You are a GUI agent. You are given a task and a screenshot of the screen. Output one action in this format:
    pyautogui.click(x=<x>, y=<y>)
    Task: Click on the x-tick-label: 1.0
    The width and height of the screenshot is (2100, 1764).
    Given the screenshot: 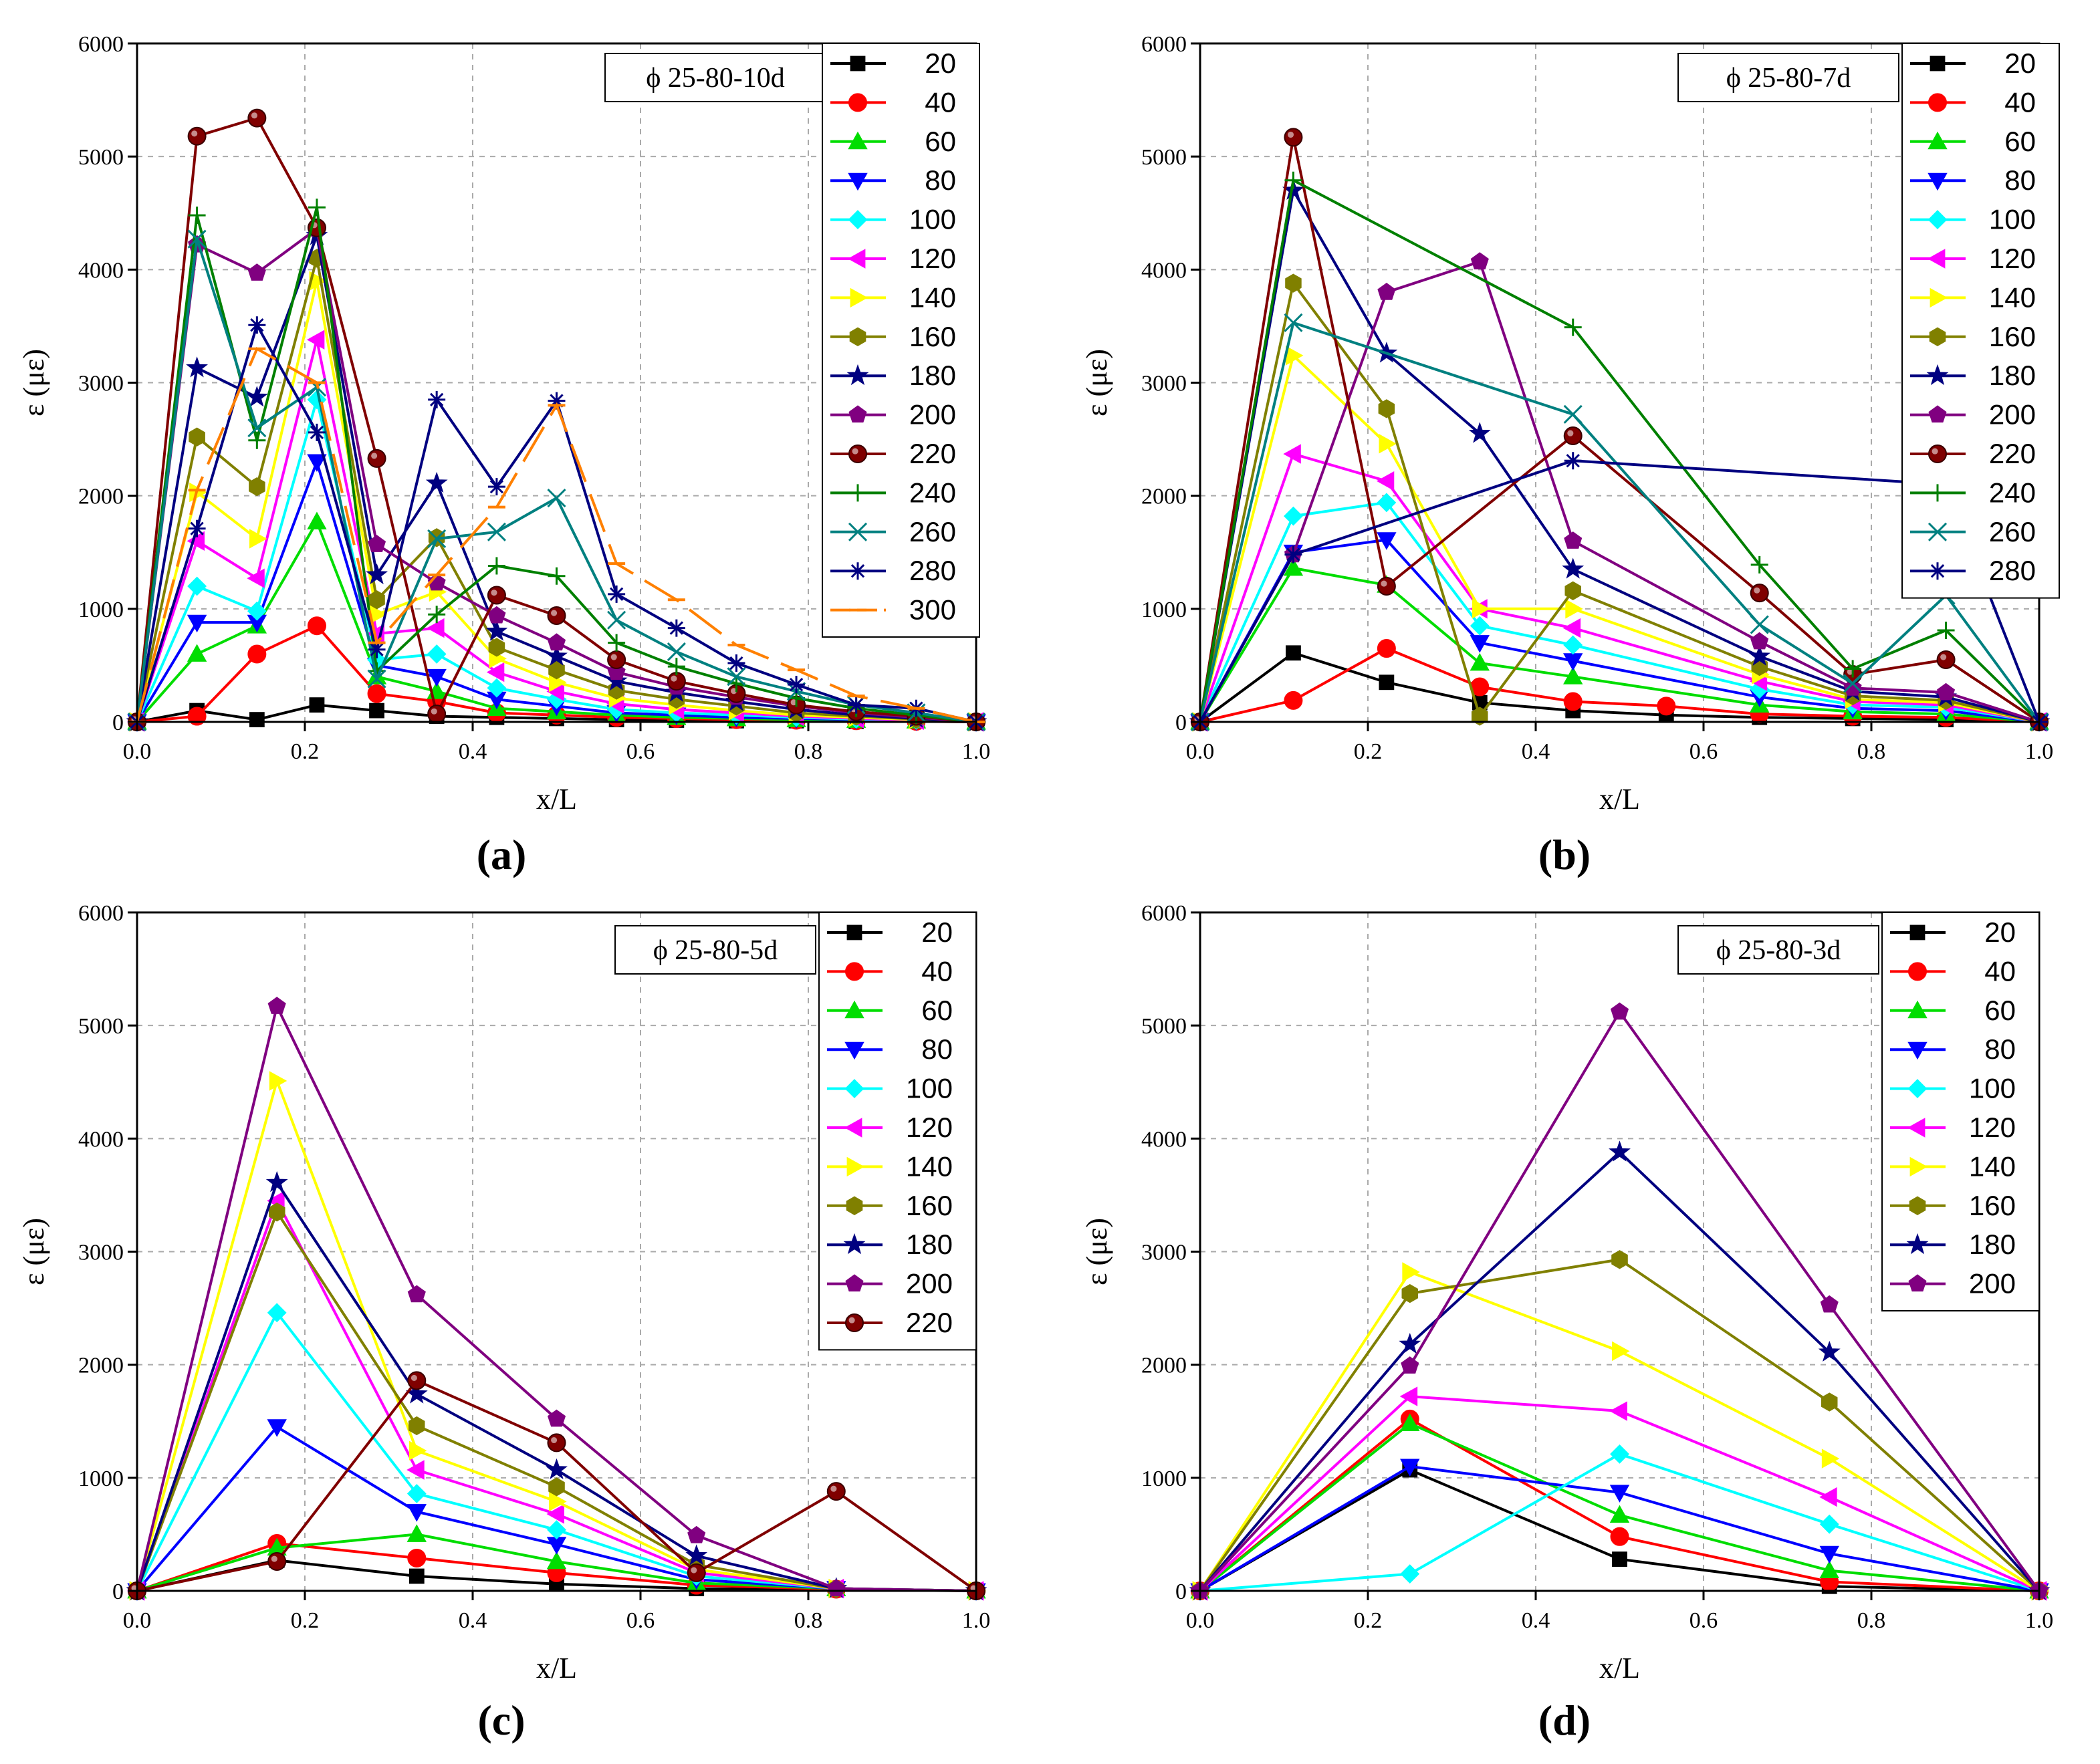 What is the action you would take?
    pyautogui.click(x=977, y=1620)
    